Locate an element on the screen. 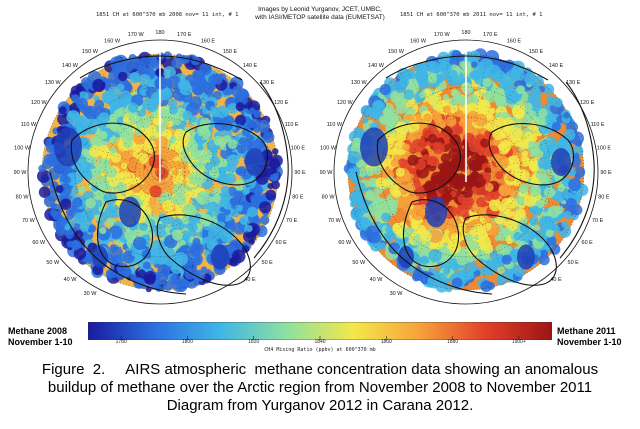 The image size is (640, 429). colorbar-tick-label: 1780 is located at coordinates (121, 342).